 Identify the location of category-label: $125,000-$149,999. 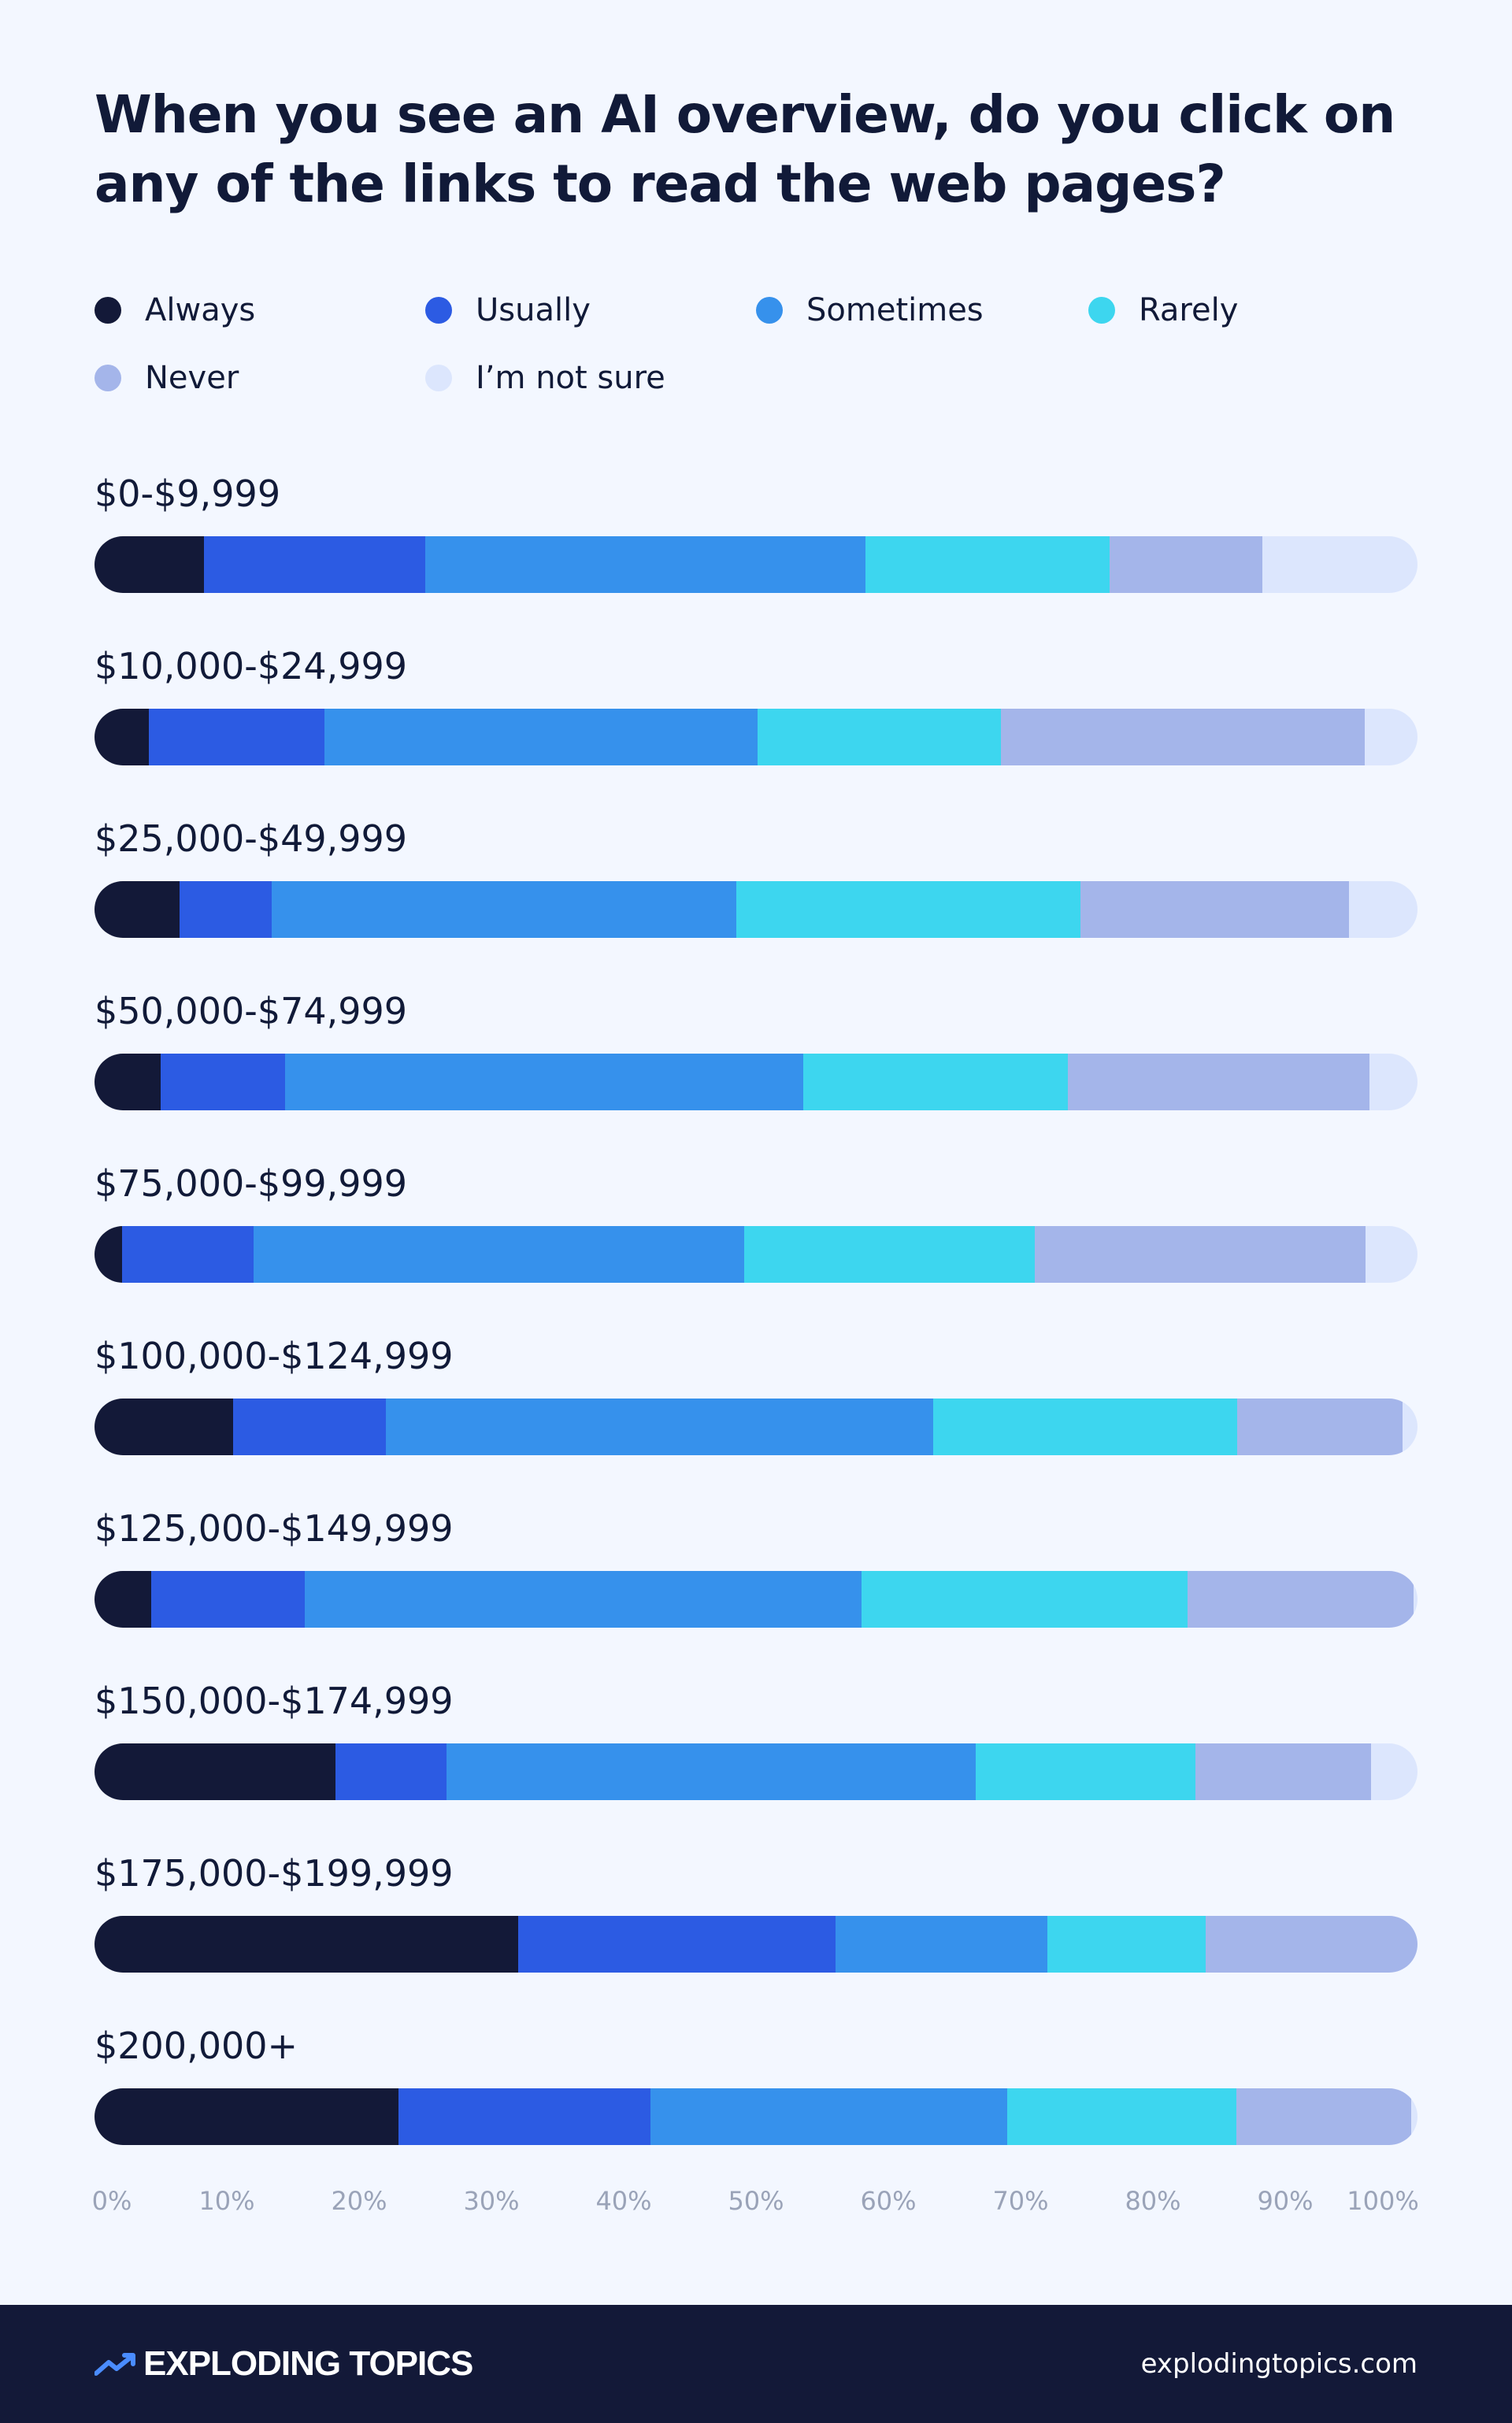
(274, 1528).